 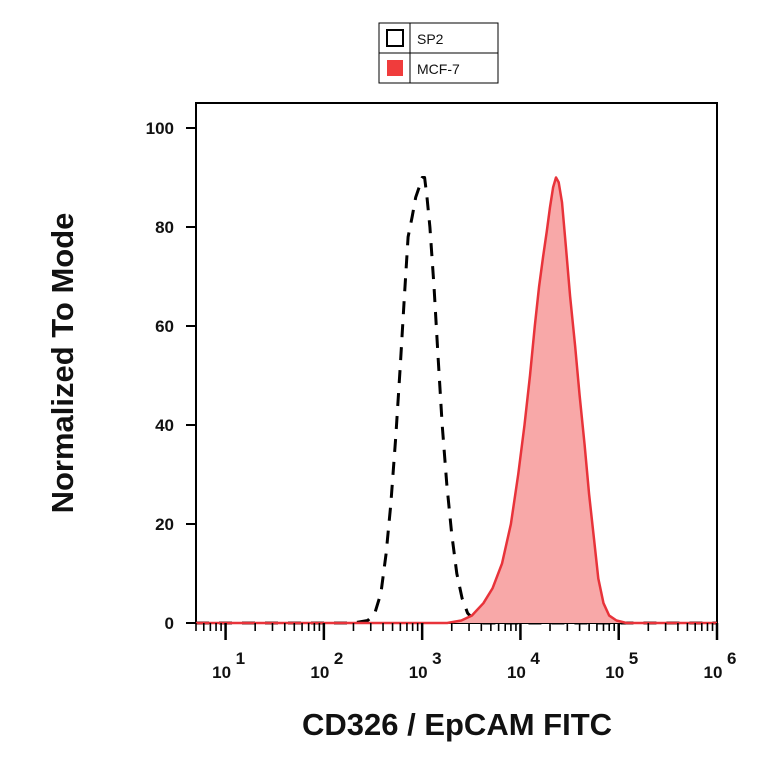 I want to click on x-tick-label-exponent: 2, so click(x=338, y=658).